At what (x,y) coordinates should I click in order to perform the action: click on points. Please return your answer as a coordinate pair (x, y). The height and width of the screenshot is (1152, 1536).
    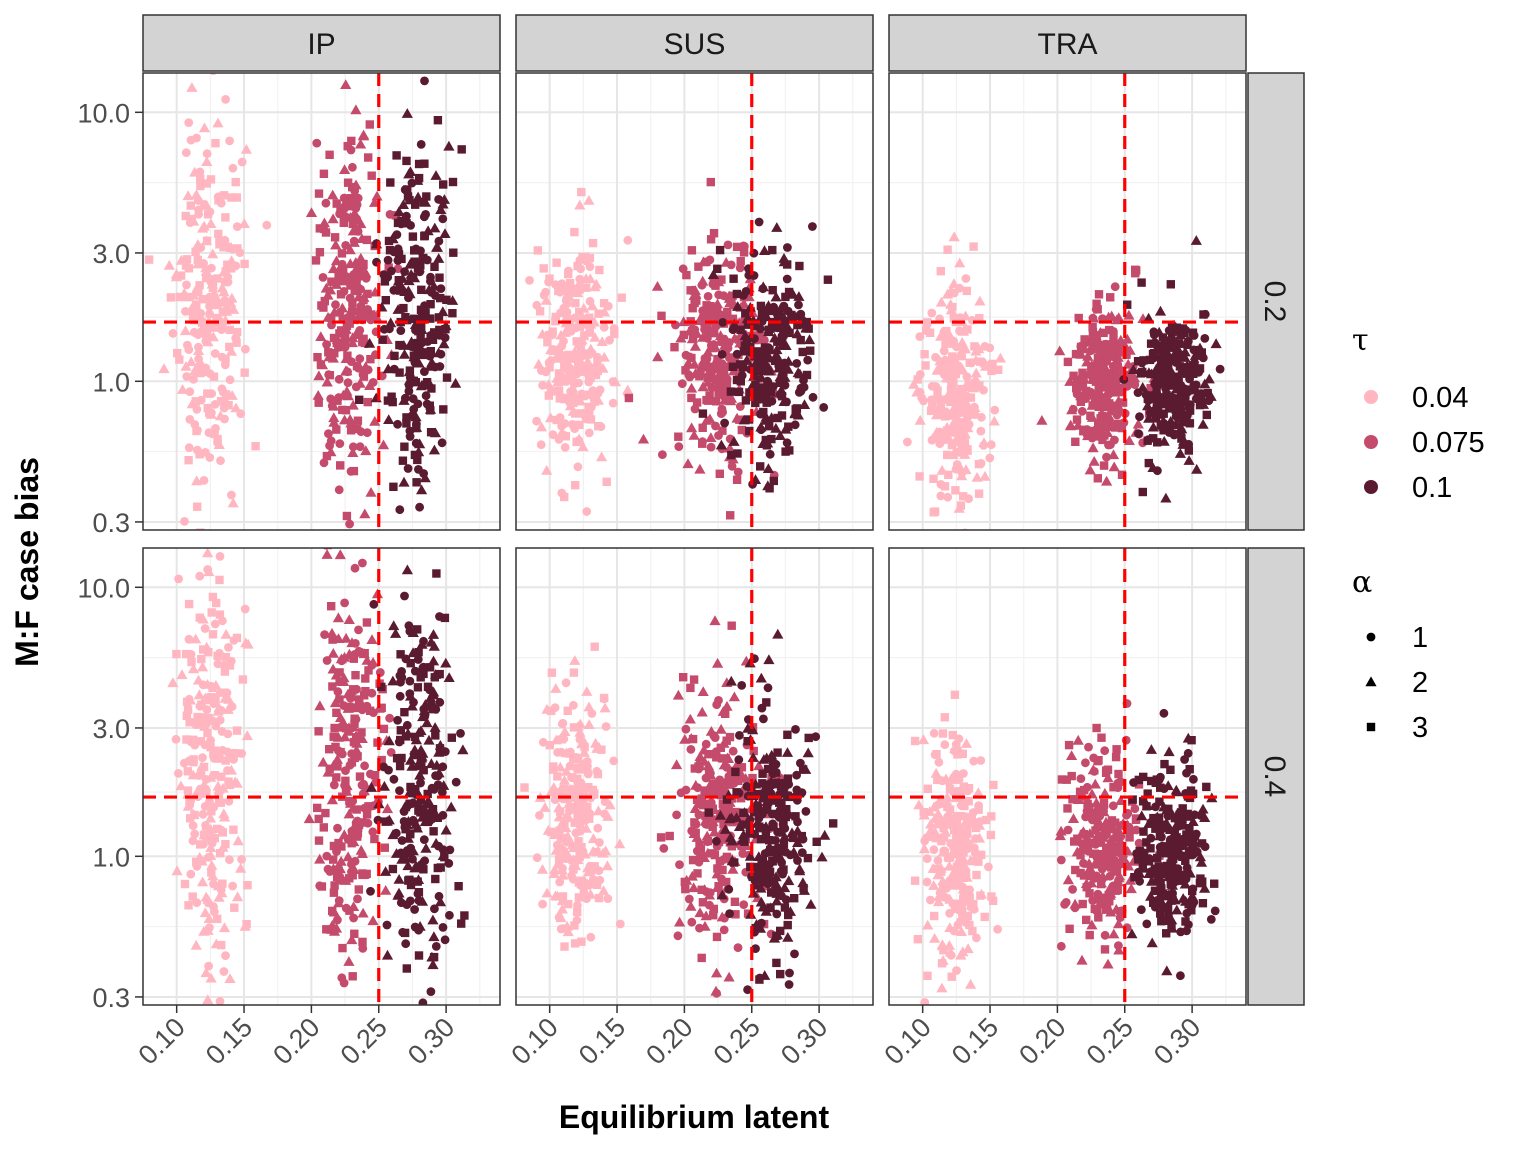
    Looking at the image, I should click on (1064, 380).